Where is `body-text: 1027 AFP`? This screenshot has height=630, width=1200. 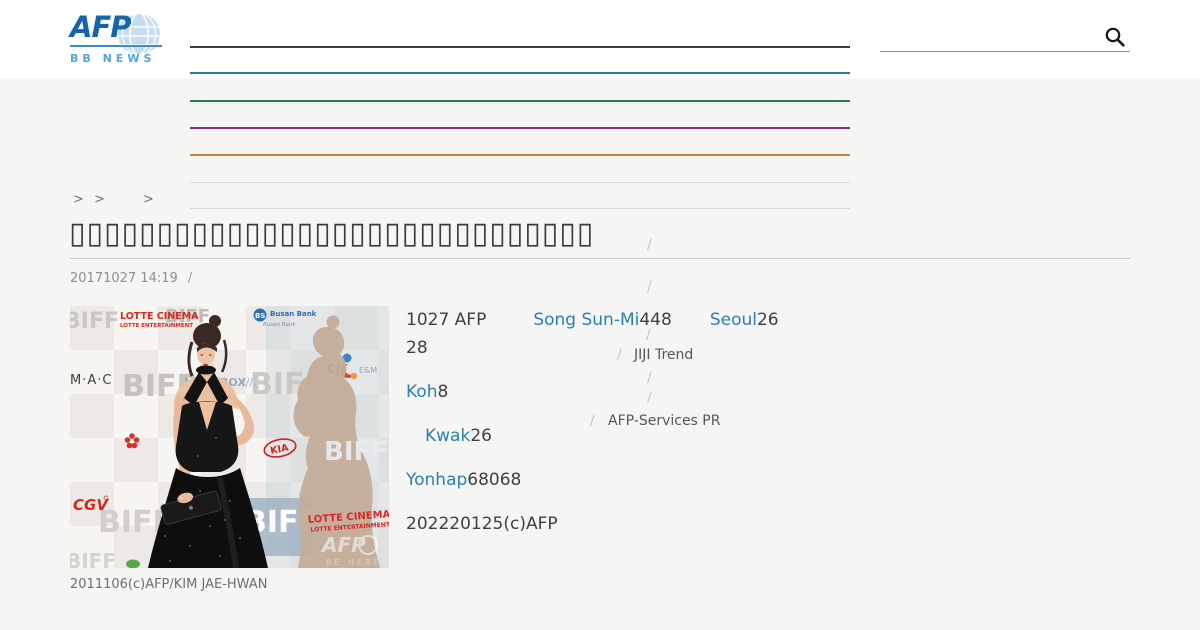
body-text: 1027 AFP is located at coordinates (446, 320).